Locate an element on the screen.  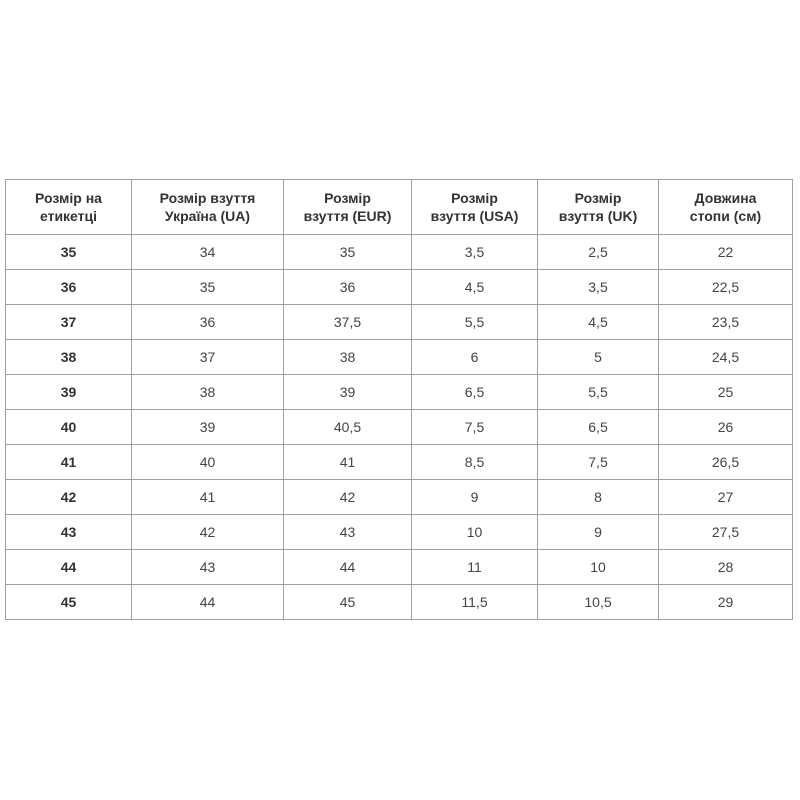
table-row: 42 41 42 9 8 27 is located at coordinates (399, 497).